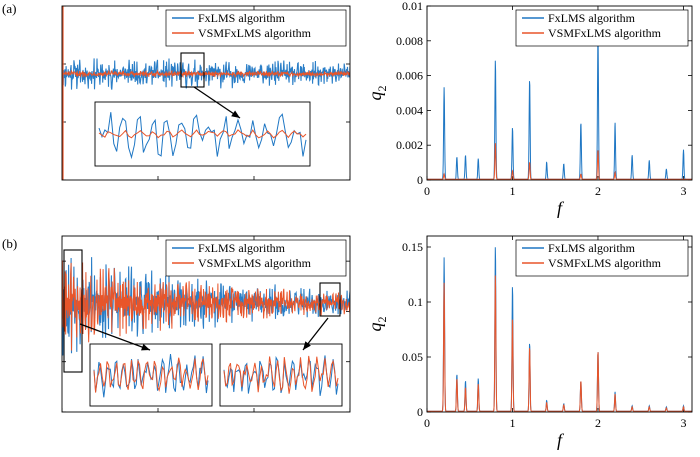 The width and height of the screenshot is (700, 457). I want to click on y-tick-label: -6, so click(53, 412).